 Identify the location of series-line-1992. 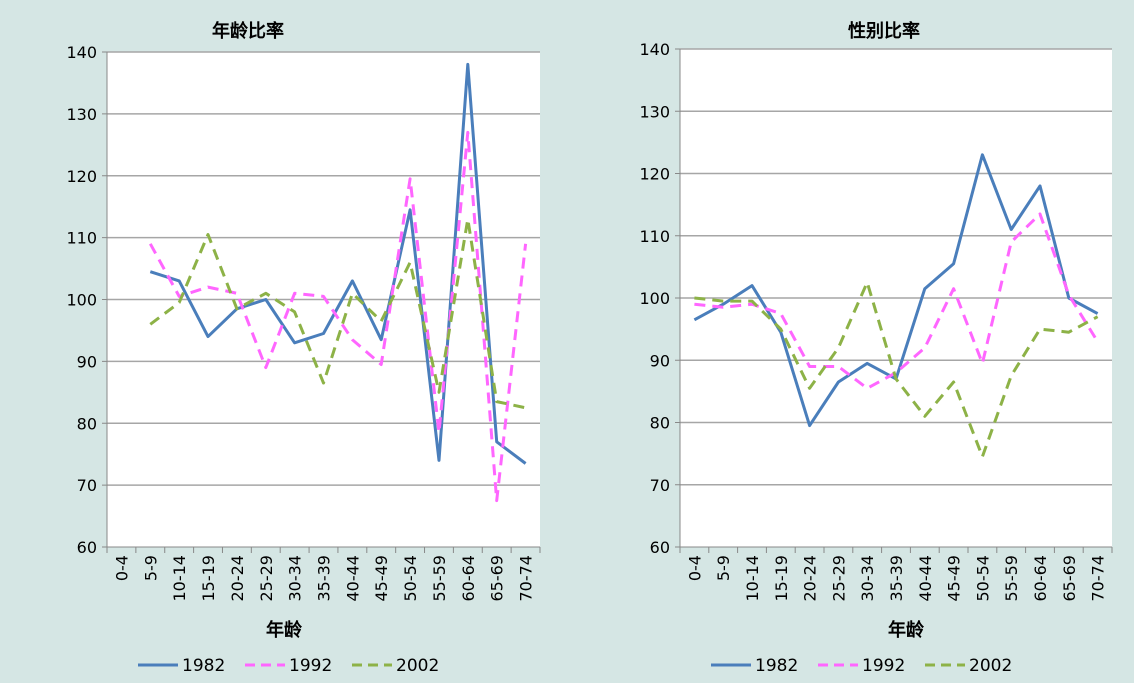
(896, 301).